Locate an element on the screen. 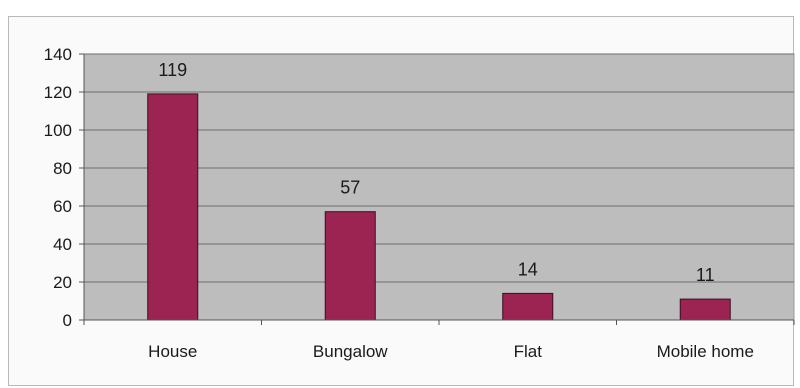 This screenshot has height=388, width=800. bar-mobile-home is located at coordinates (705, 309).